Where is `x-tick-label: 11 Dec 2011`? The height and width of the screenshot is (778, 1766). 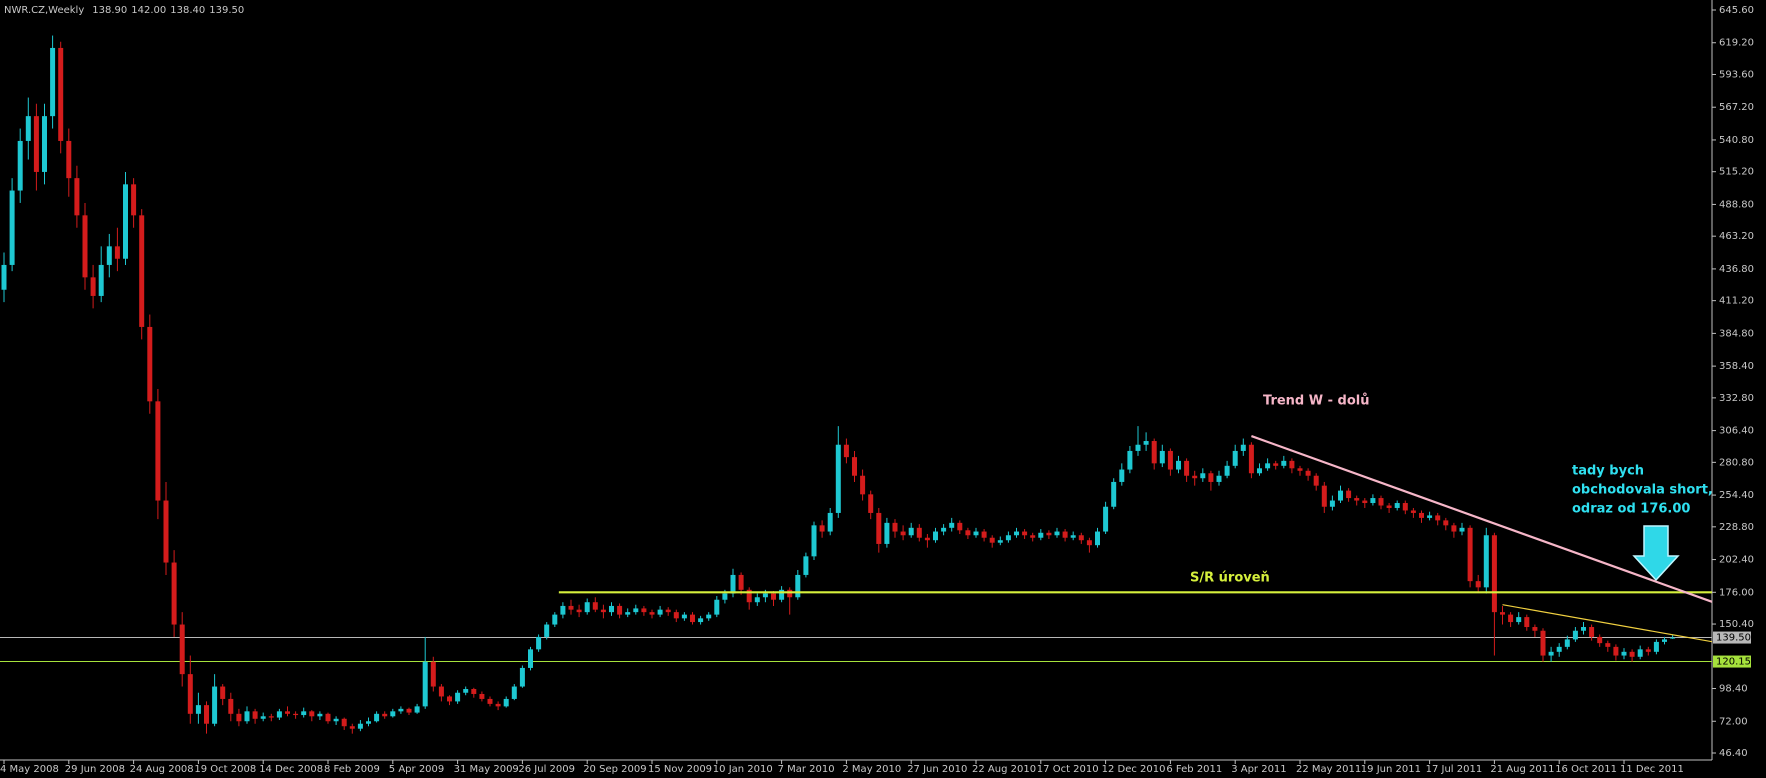
x-tick-label: 11 Dec 2011 is located at coordinates (1652, 769).